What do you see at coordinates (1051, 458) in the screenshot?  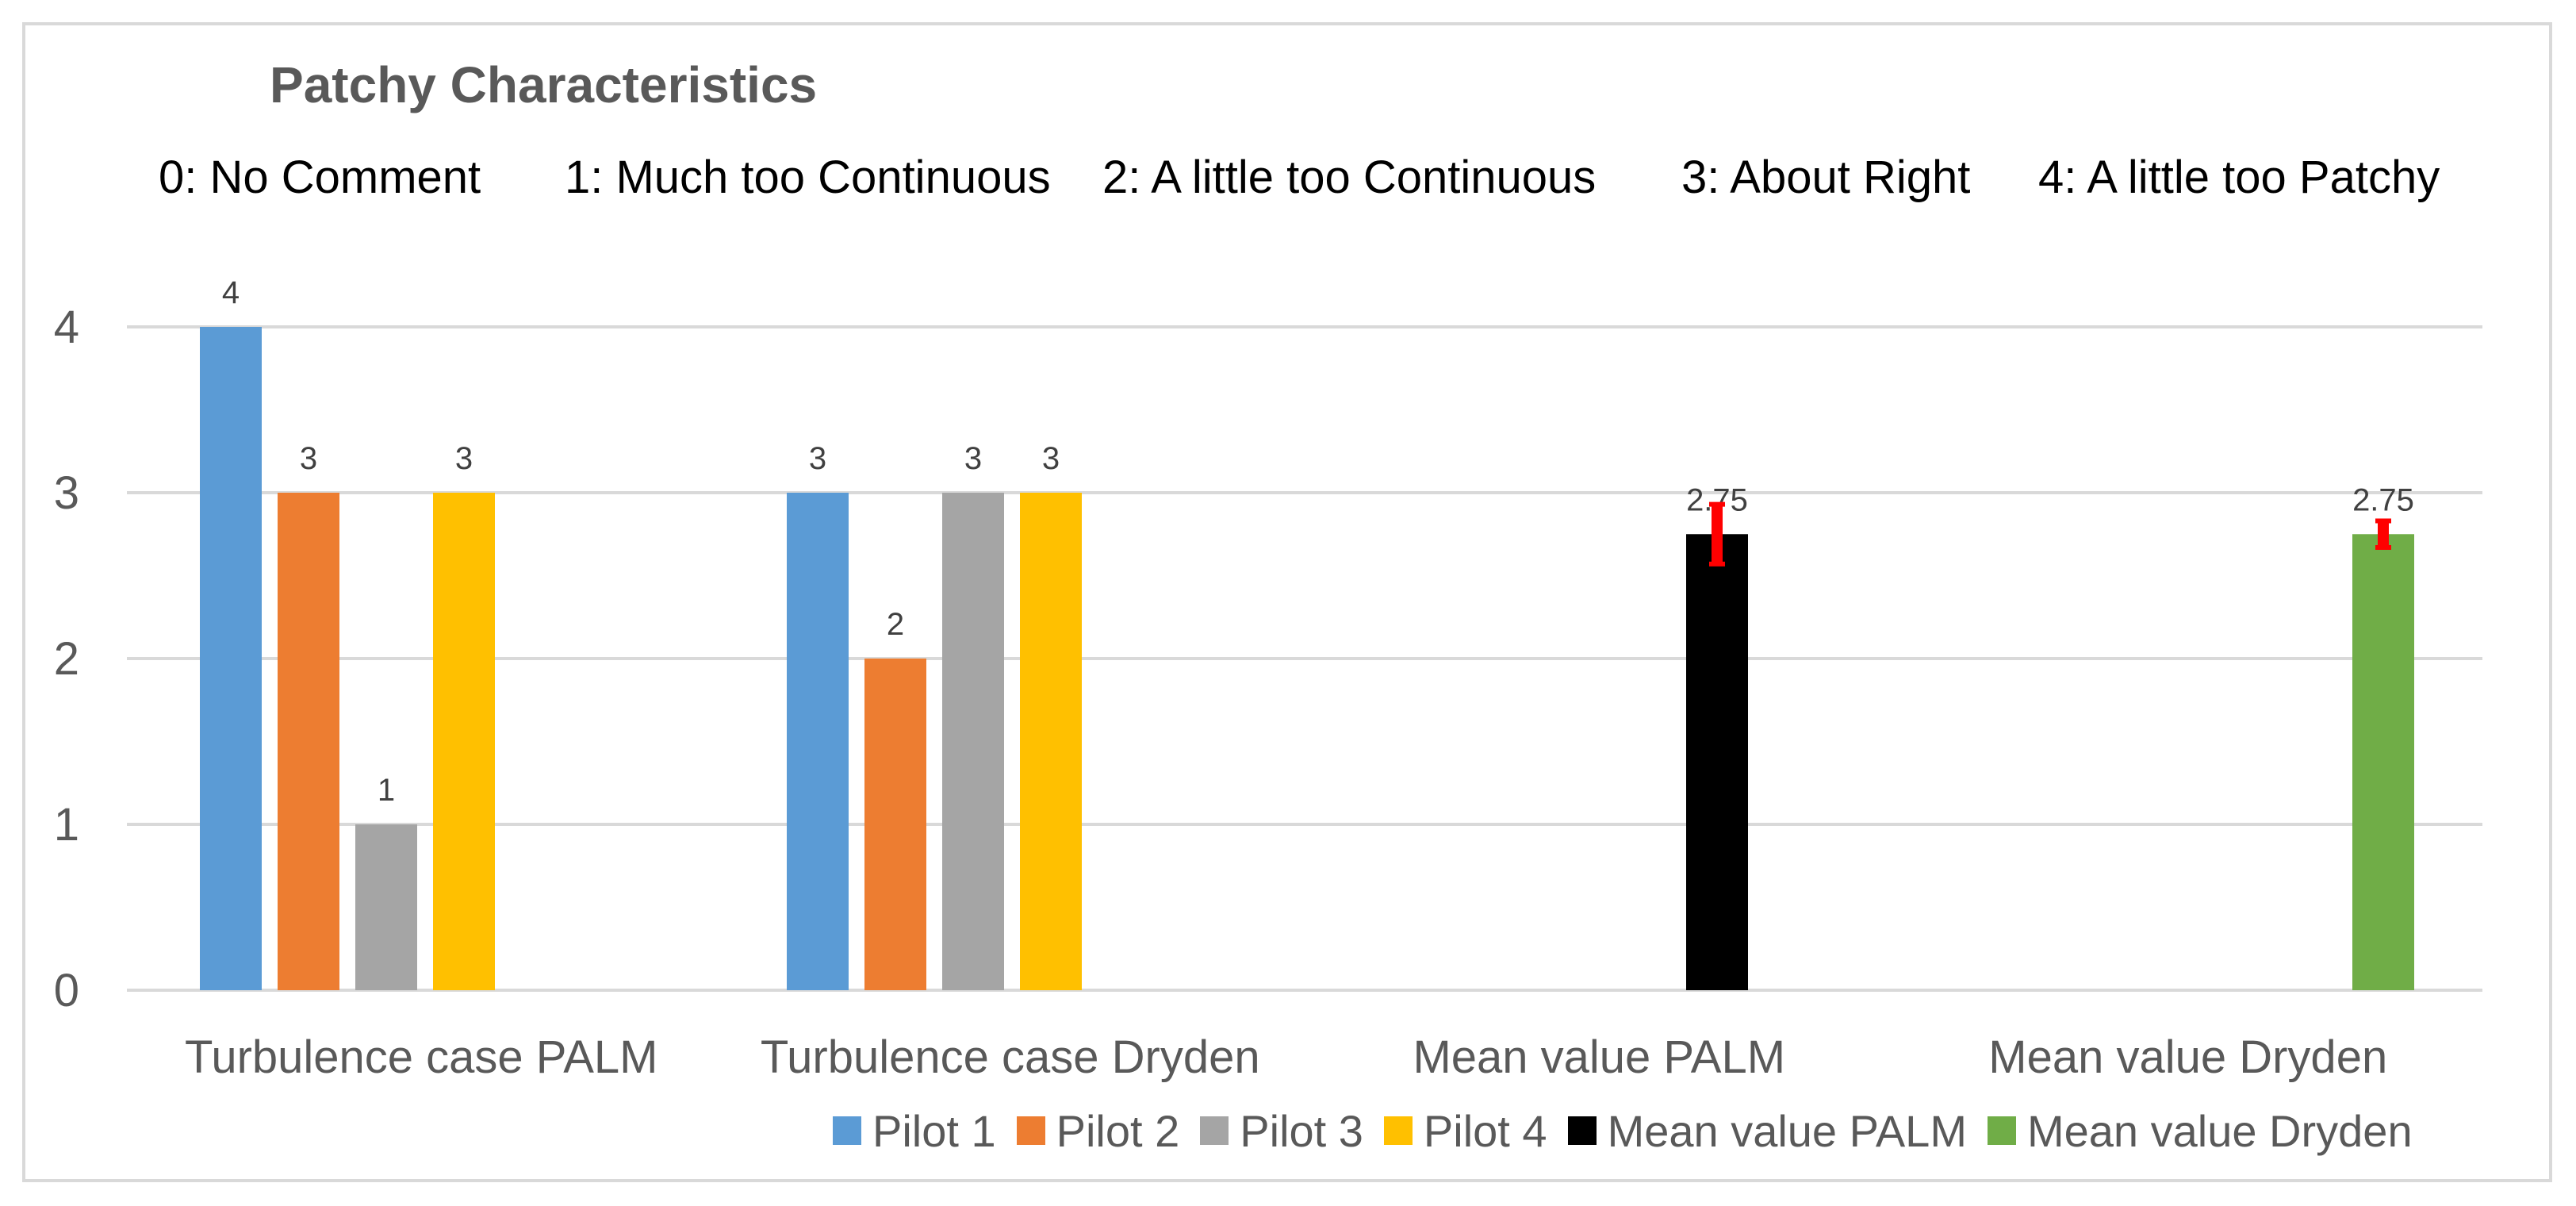 I see `data-label-pilot-4-2: 3` at bounding box center [1051, 458].